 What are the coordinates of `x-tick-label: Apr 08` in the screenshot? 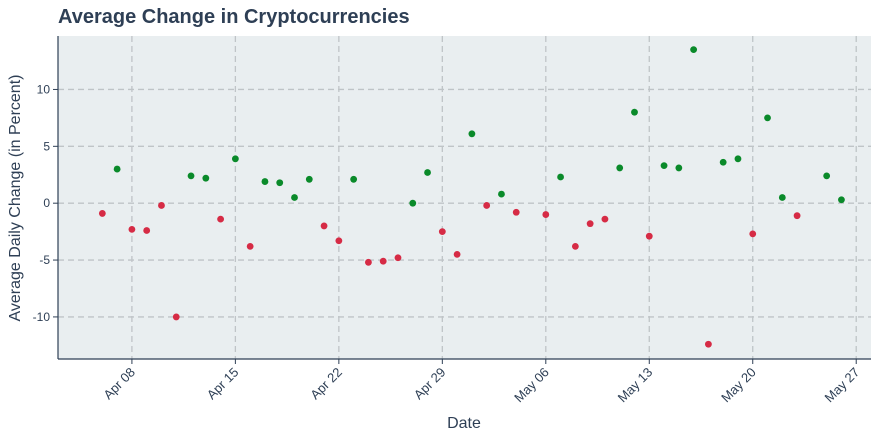 It's located at (119, 384).